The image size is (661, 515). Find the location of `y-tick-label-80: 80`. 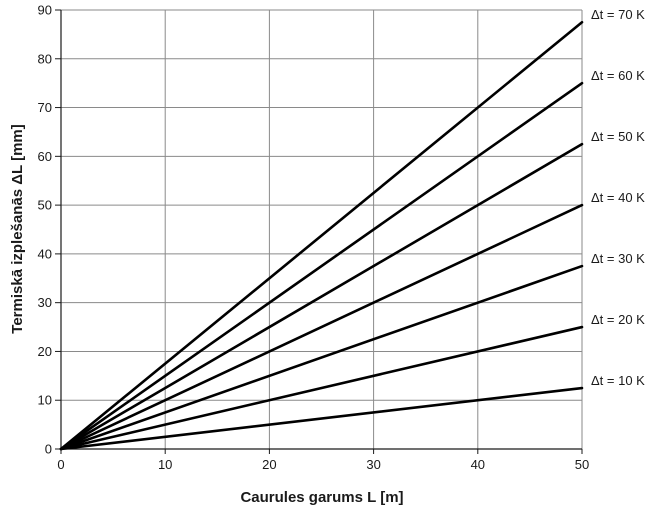

y-tick-label-80: 80 is located at coordinates (45, 58).